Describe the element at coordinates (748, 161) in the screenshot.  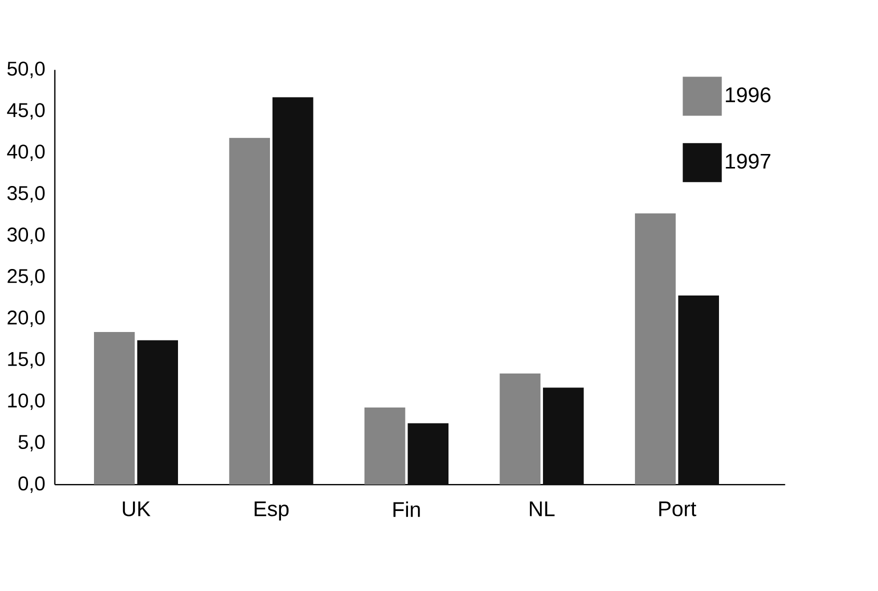
I see `legend-label: 1997` at that location.